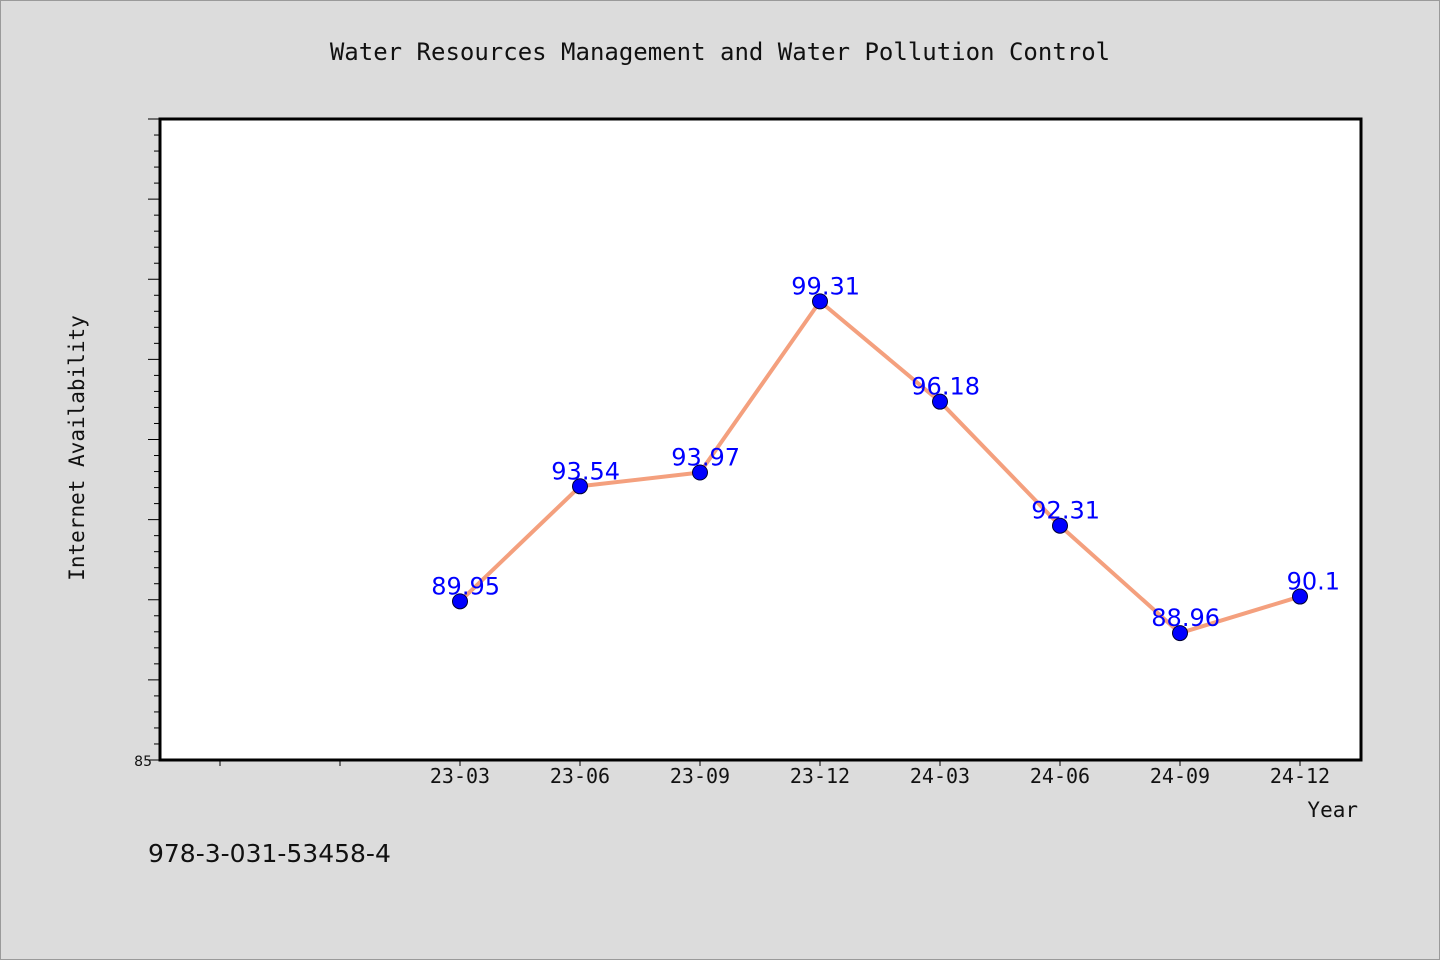  Describe the element at coordinates (945, 387) in the screenshot. I see `data-label: 96.18` at that location.